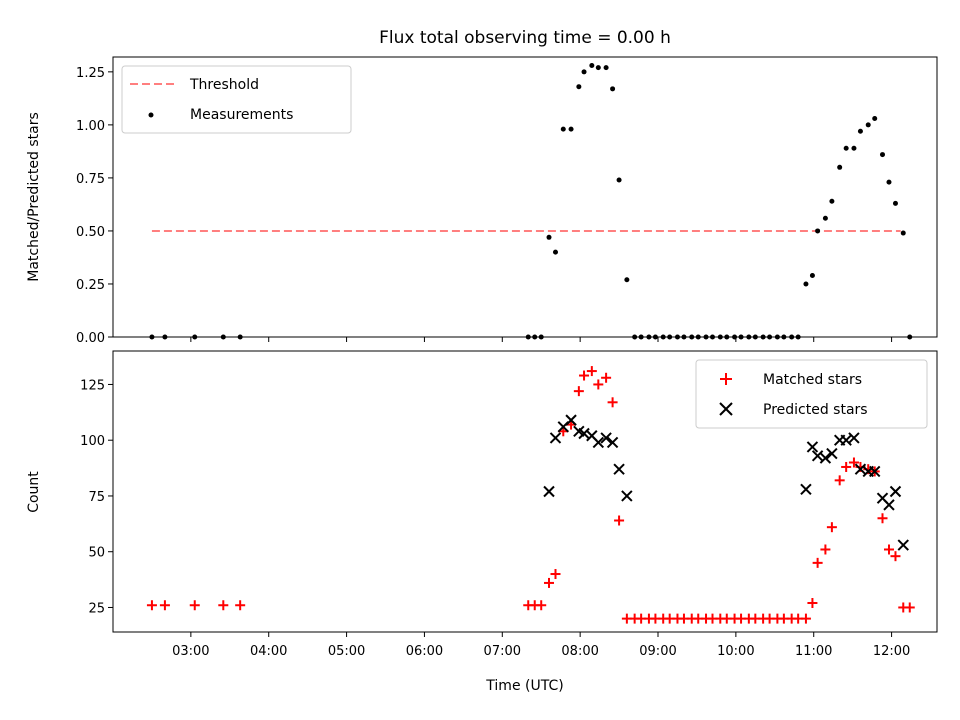 The image size is (960, 720). I want to click on top-legend: Threshold Measurements, so click(236, 99).